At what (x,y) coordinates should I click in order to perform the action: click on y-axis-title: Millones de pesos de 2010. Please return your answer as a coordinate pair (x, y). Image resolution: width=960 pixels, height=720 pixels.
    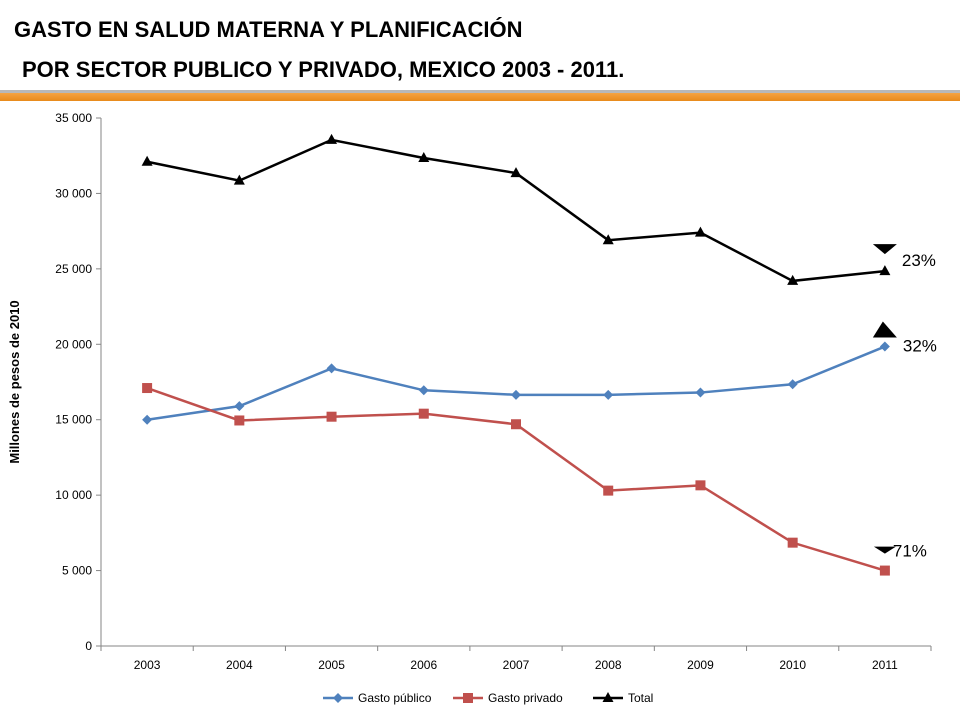
    Looking at the image, I should click on (14, 381).